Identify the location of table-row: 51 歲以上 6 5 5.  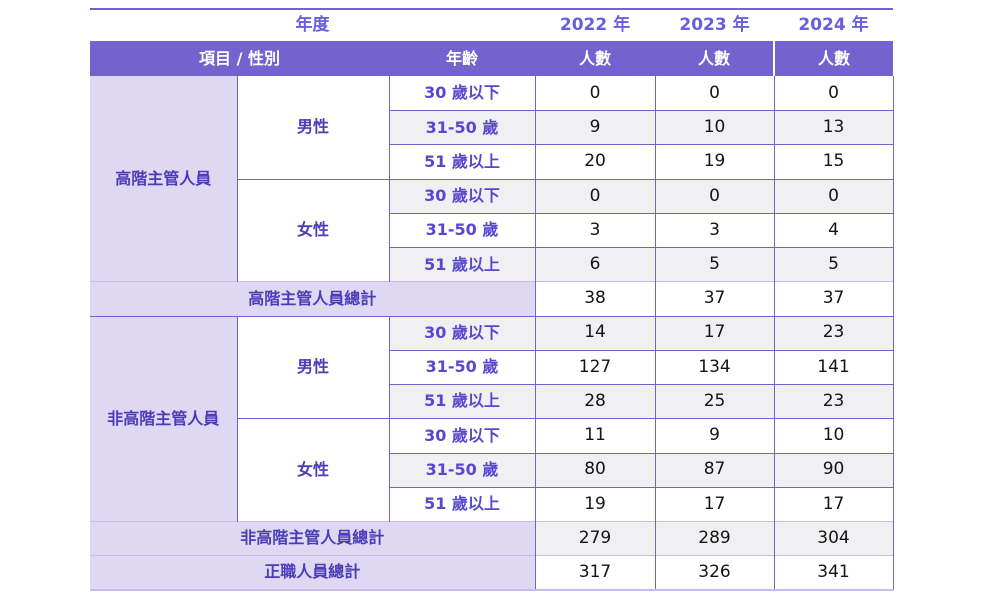
(492, 264).